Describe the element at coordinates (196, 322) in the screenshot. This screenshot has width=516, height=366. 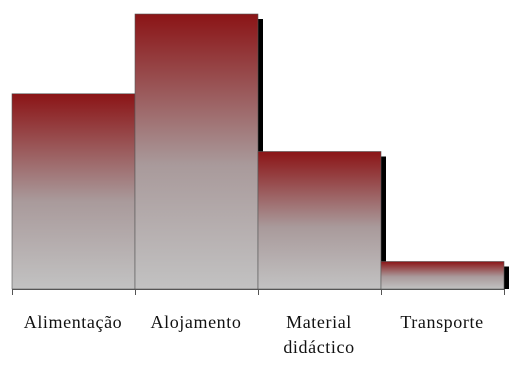
I see `x-tick-label-1: Alojamento` at that location.